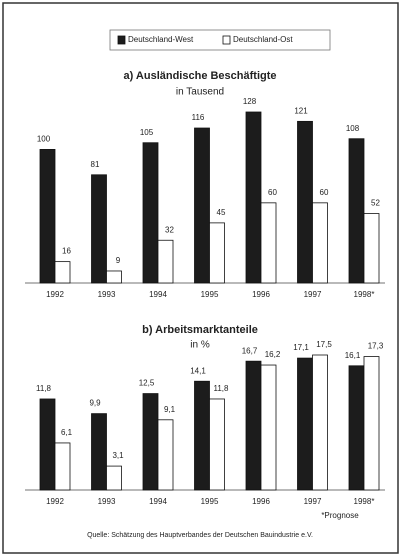  What do you see at coordinates (301, 110) in the screenshot?
I see `data-label: 121` at bounding box center [301, 110].